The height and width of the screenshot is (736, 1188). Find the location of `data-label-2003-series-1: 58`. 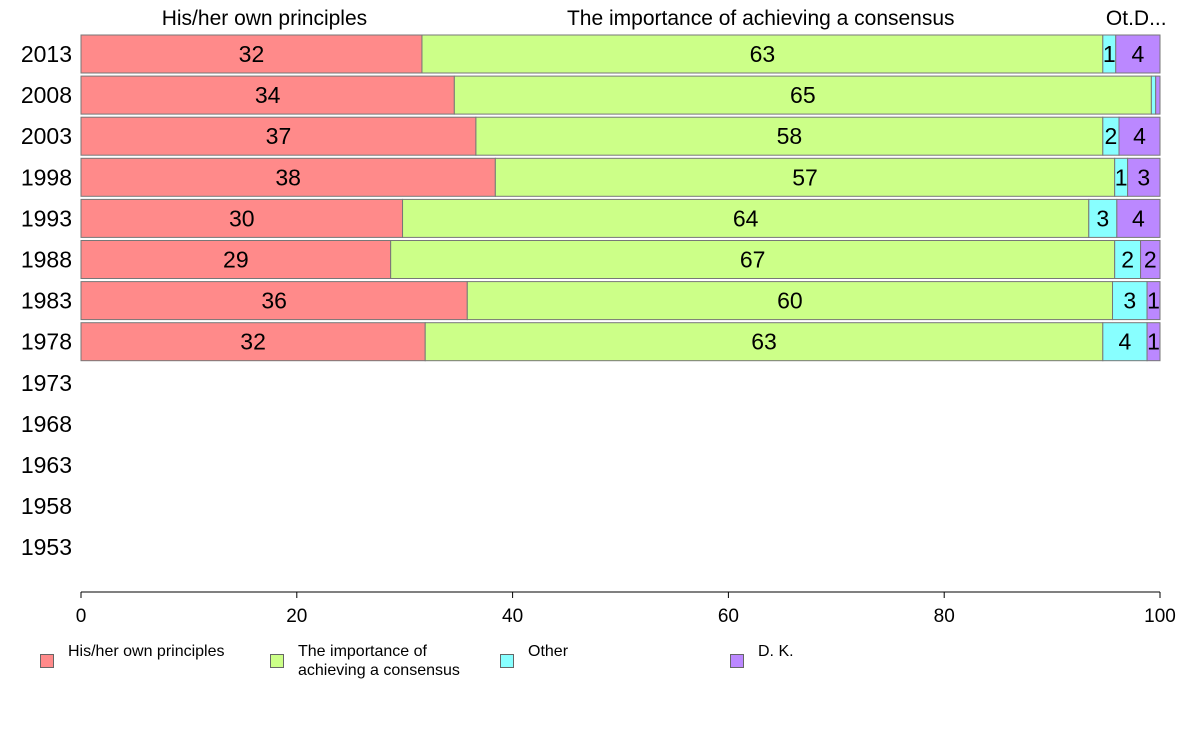

data-label-2003-series-1: 58 is located at coordinates (790, 136).